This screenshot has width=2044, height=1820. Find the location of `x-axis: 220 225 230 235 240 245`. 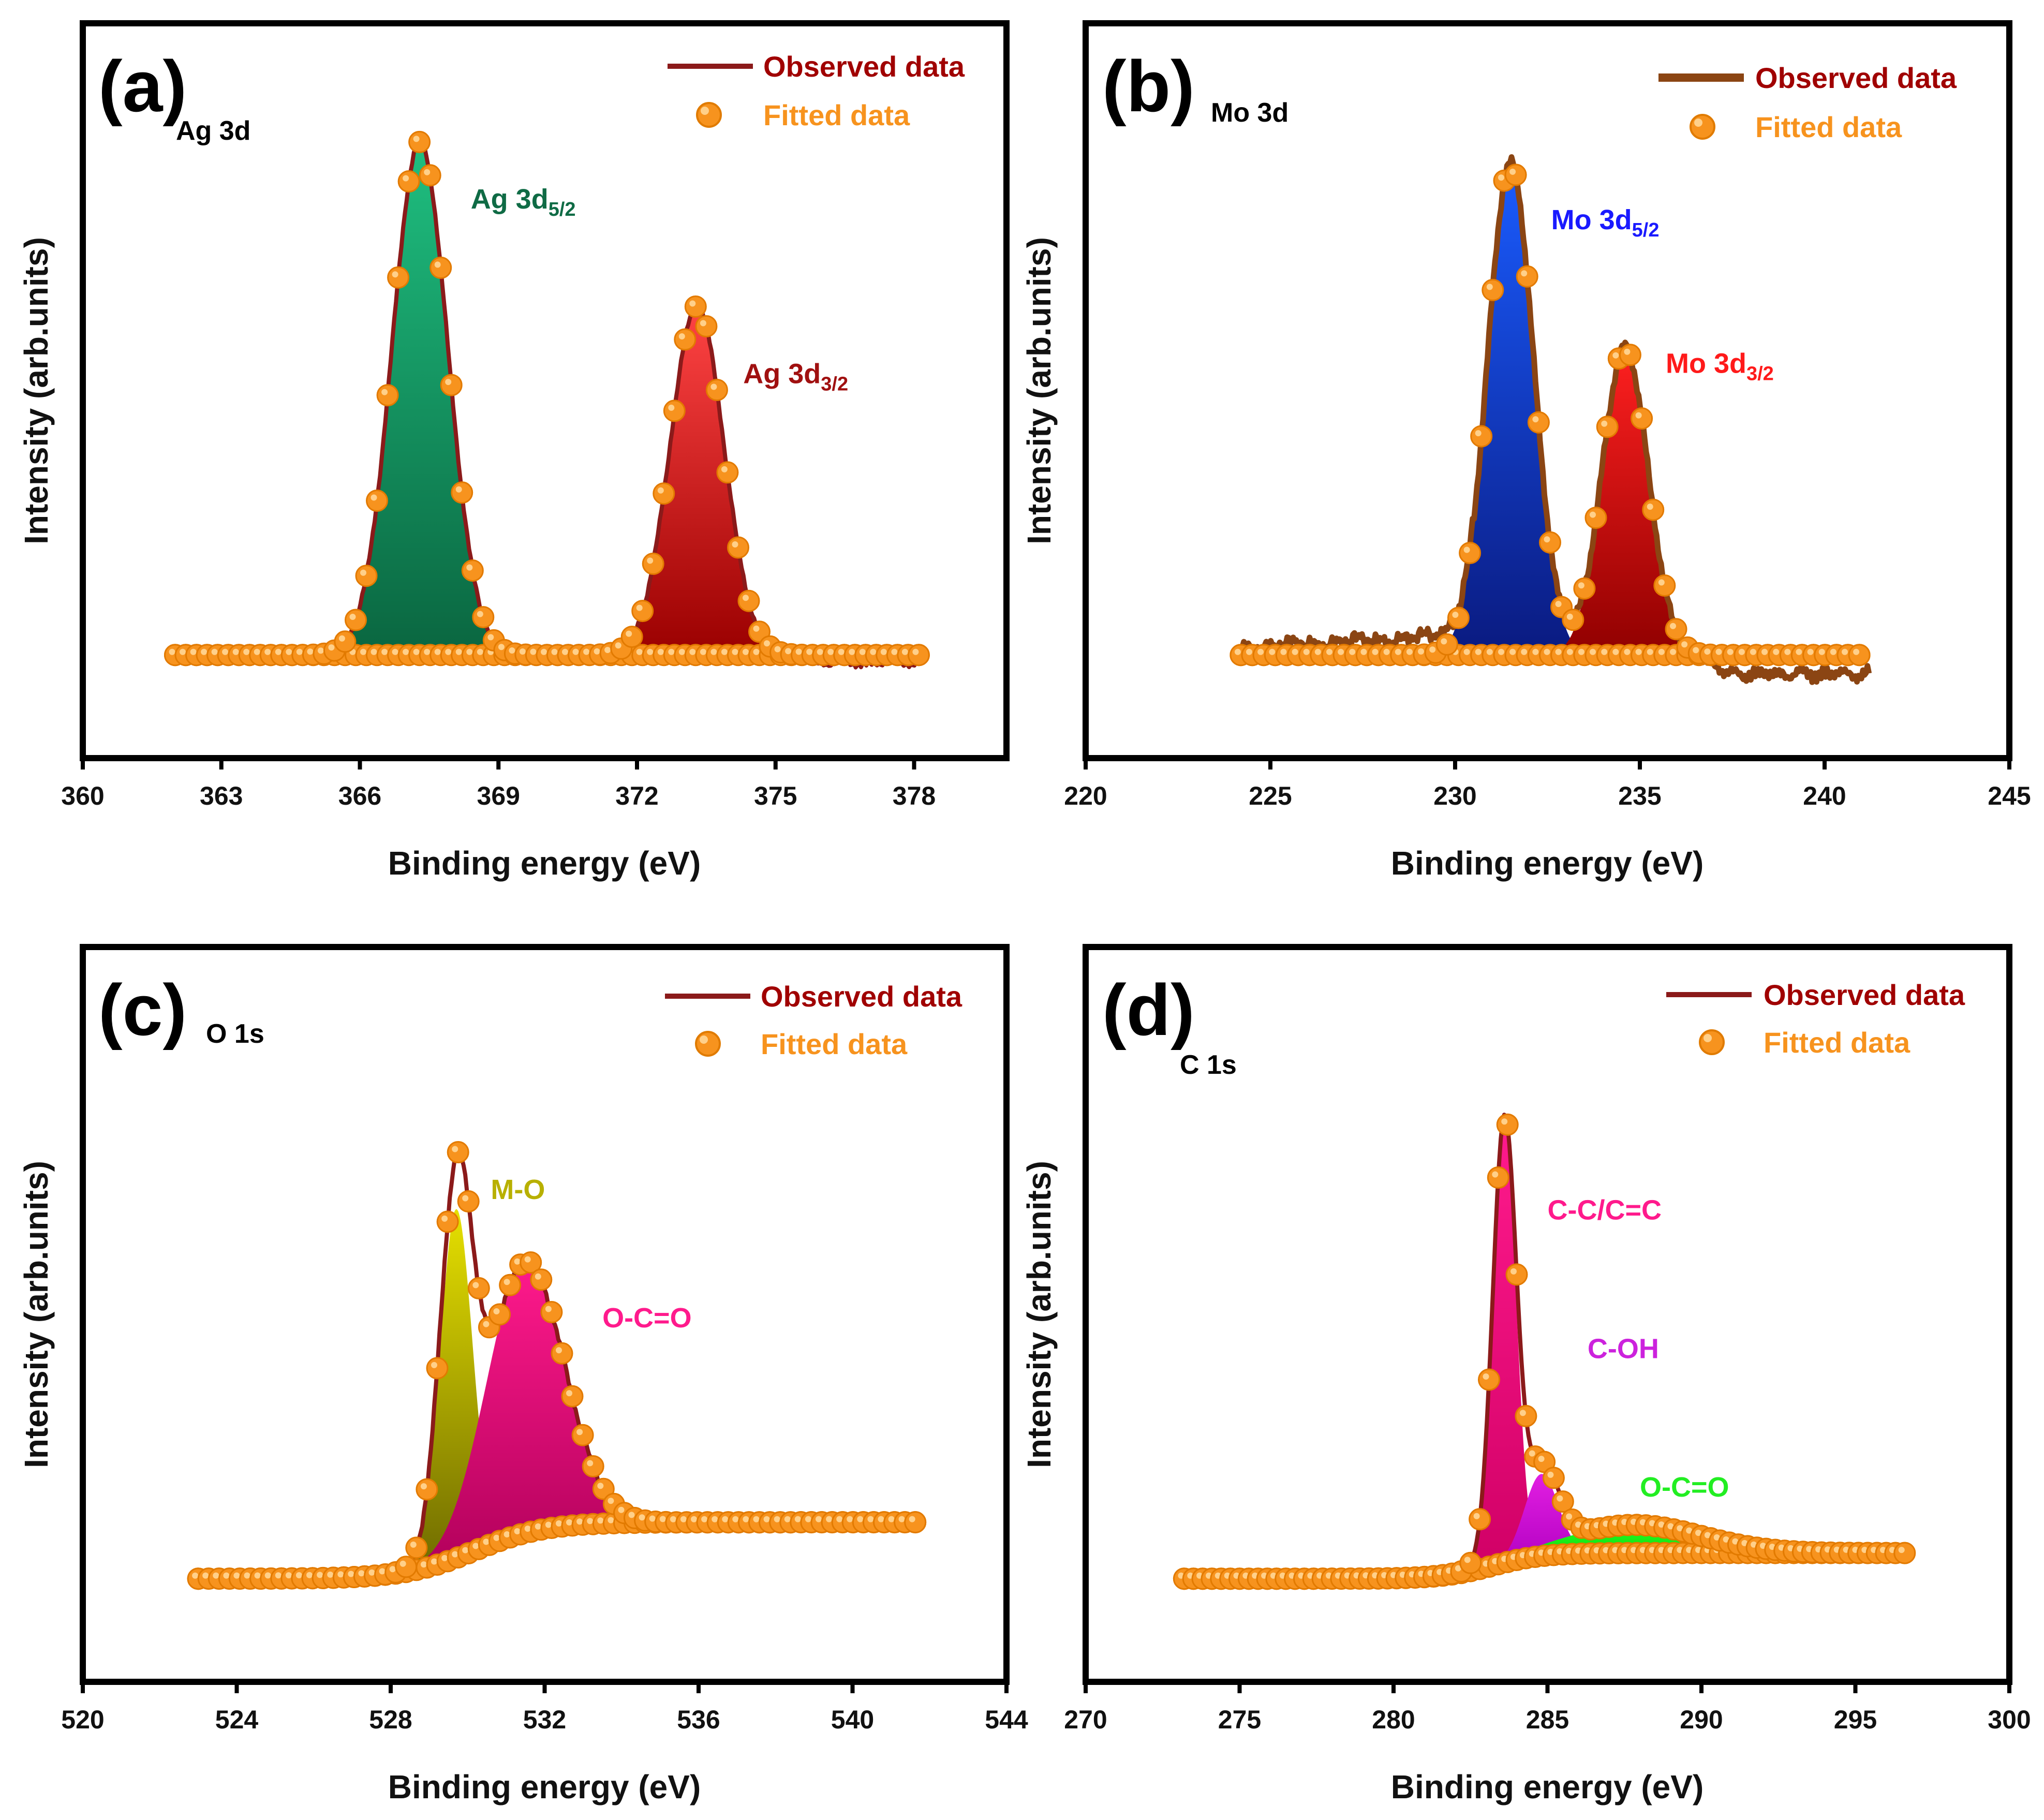

x-axis: 220 225 230 235 240 245 is located at coordinates (1547, 784).